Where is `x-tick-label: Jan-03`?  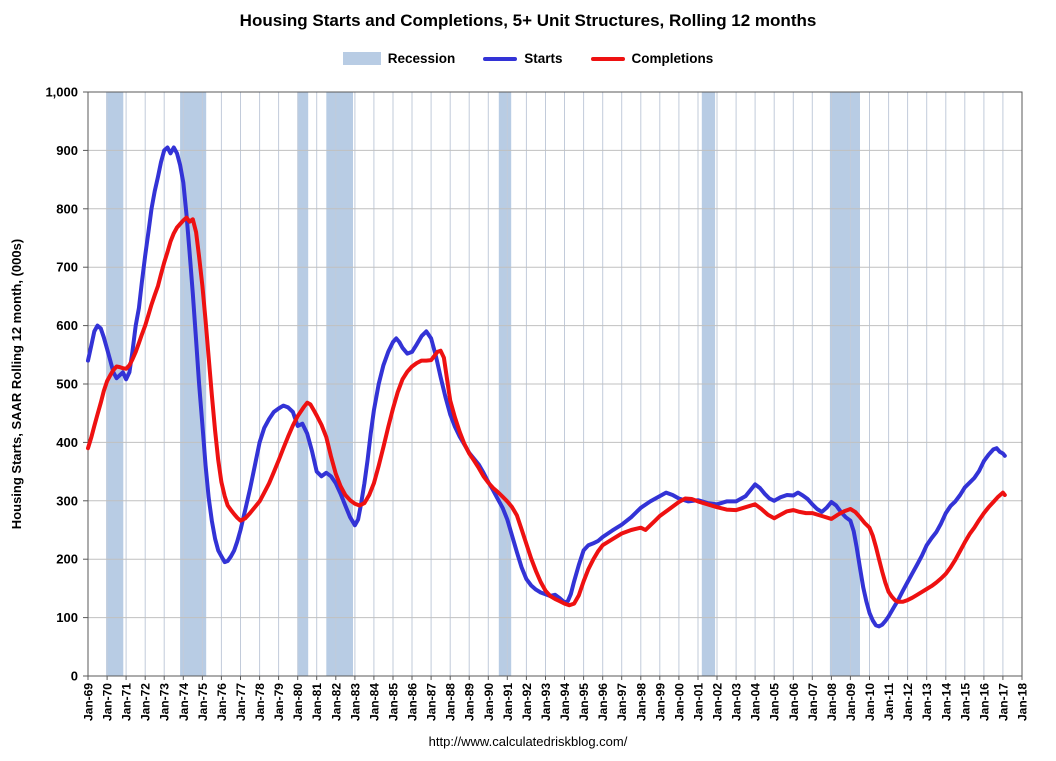 x-tick-label: Jan-03 is located at coordinates (737, 702).